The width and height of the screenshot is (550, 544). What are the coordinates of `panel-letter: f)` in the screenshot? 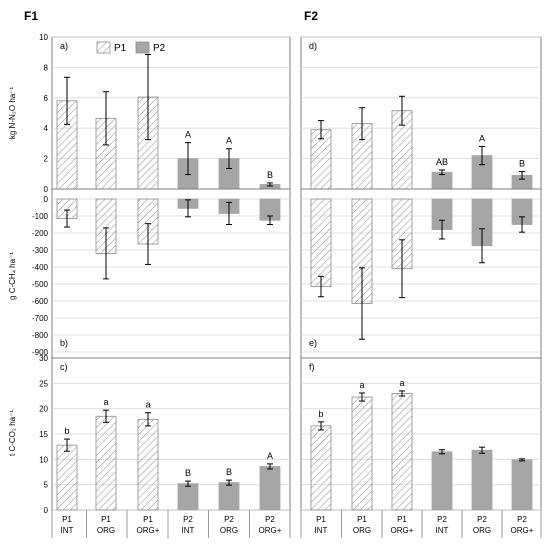 It's located at (312, 367).